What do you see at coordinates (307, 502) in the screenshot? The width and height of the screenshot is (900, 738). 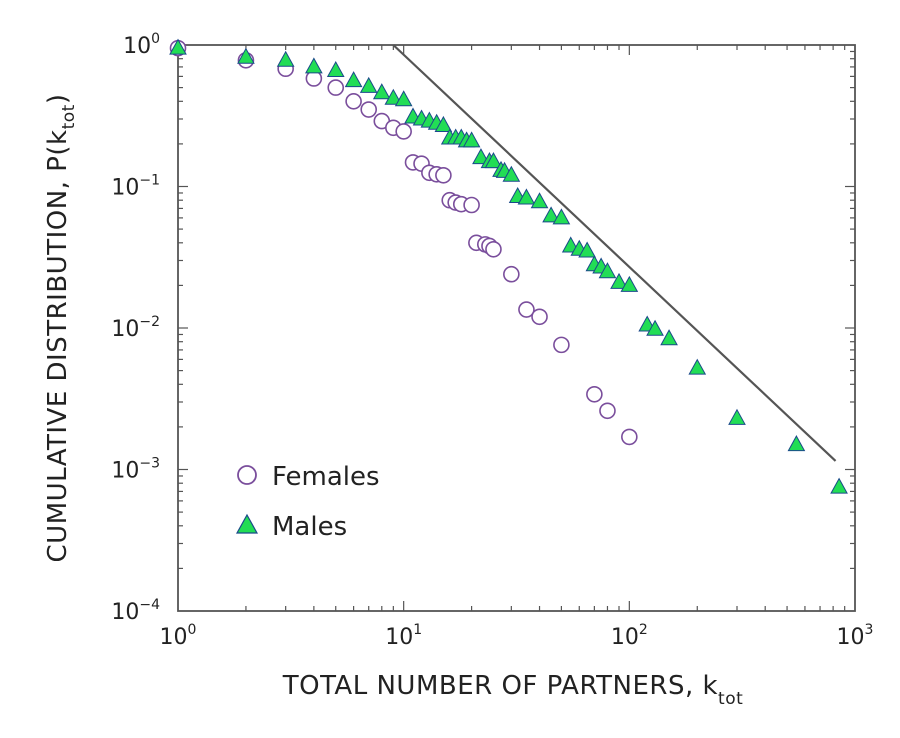 I see `legend: Females Males` at bounding box center [307, 502].